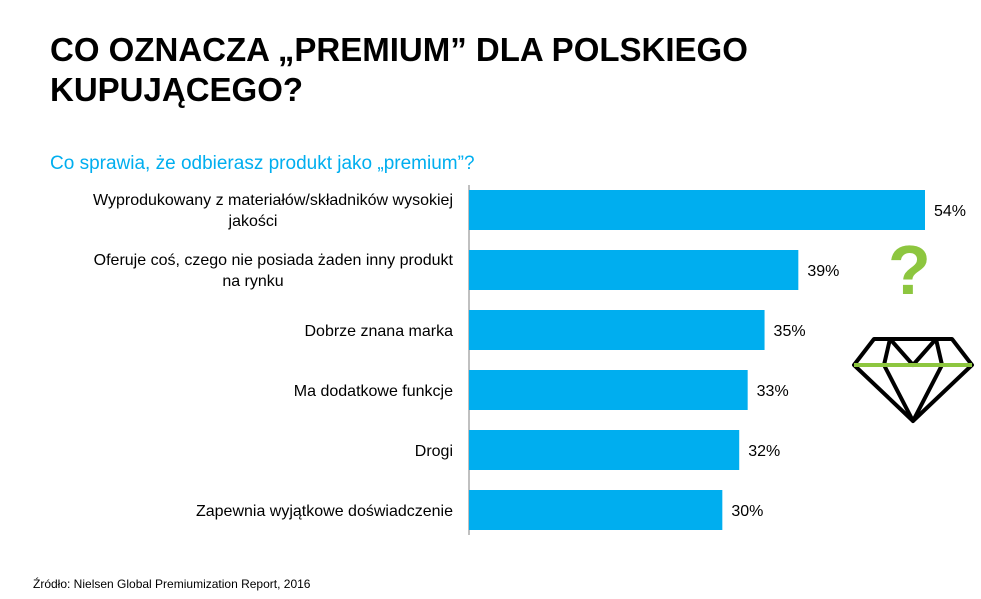 The image size is (981, 599). I want to click on value-label-2: 35%, so click(790, 331).